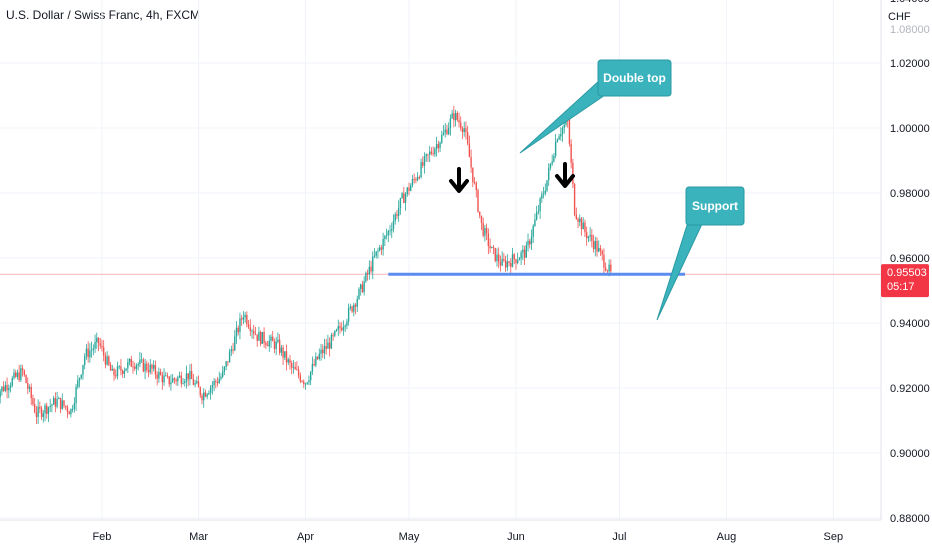 This screenshot has width=932, height=550. What do you see at coordinates (910, 64) in the screenshot?
I see `price-tick-label: 1.02000` at bounding box center [910, 64].